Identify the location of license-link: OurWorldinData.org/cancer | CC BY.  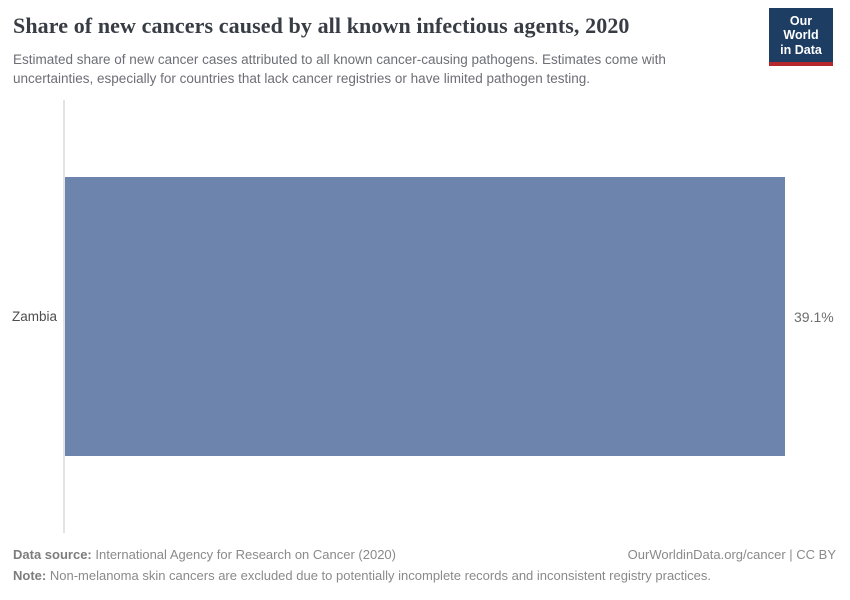
(731, 554).